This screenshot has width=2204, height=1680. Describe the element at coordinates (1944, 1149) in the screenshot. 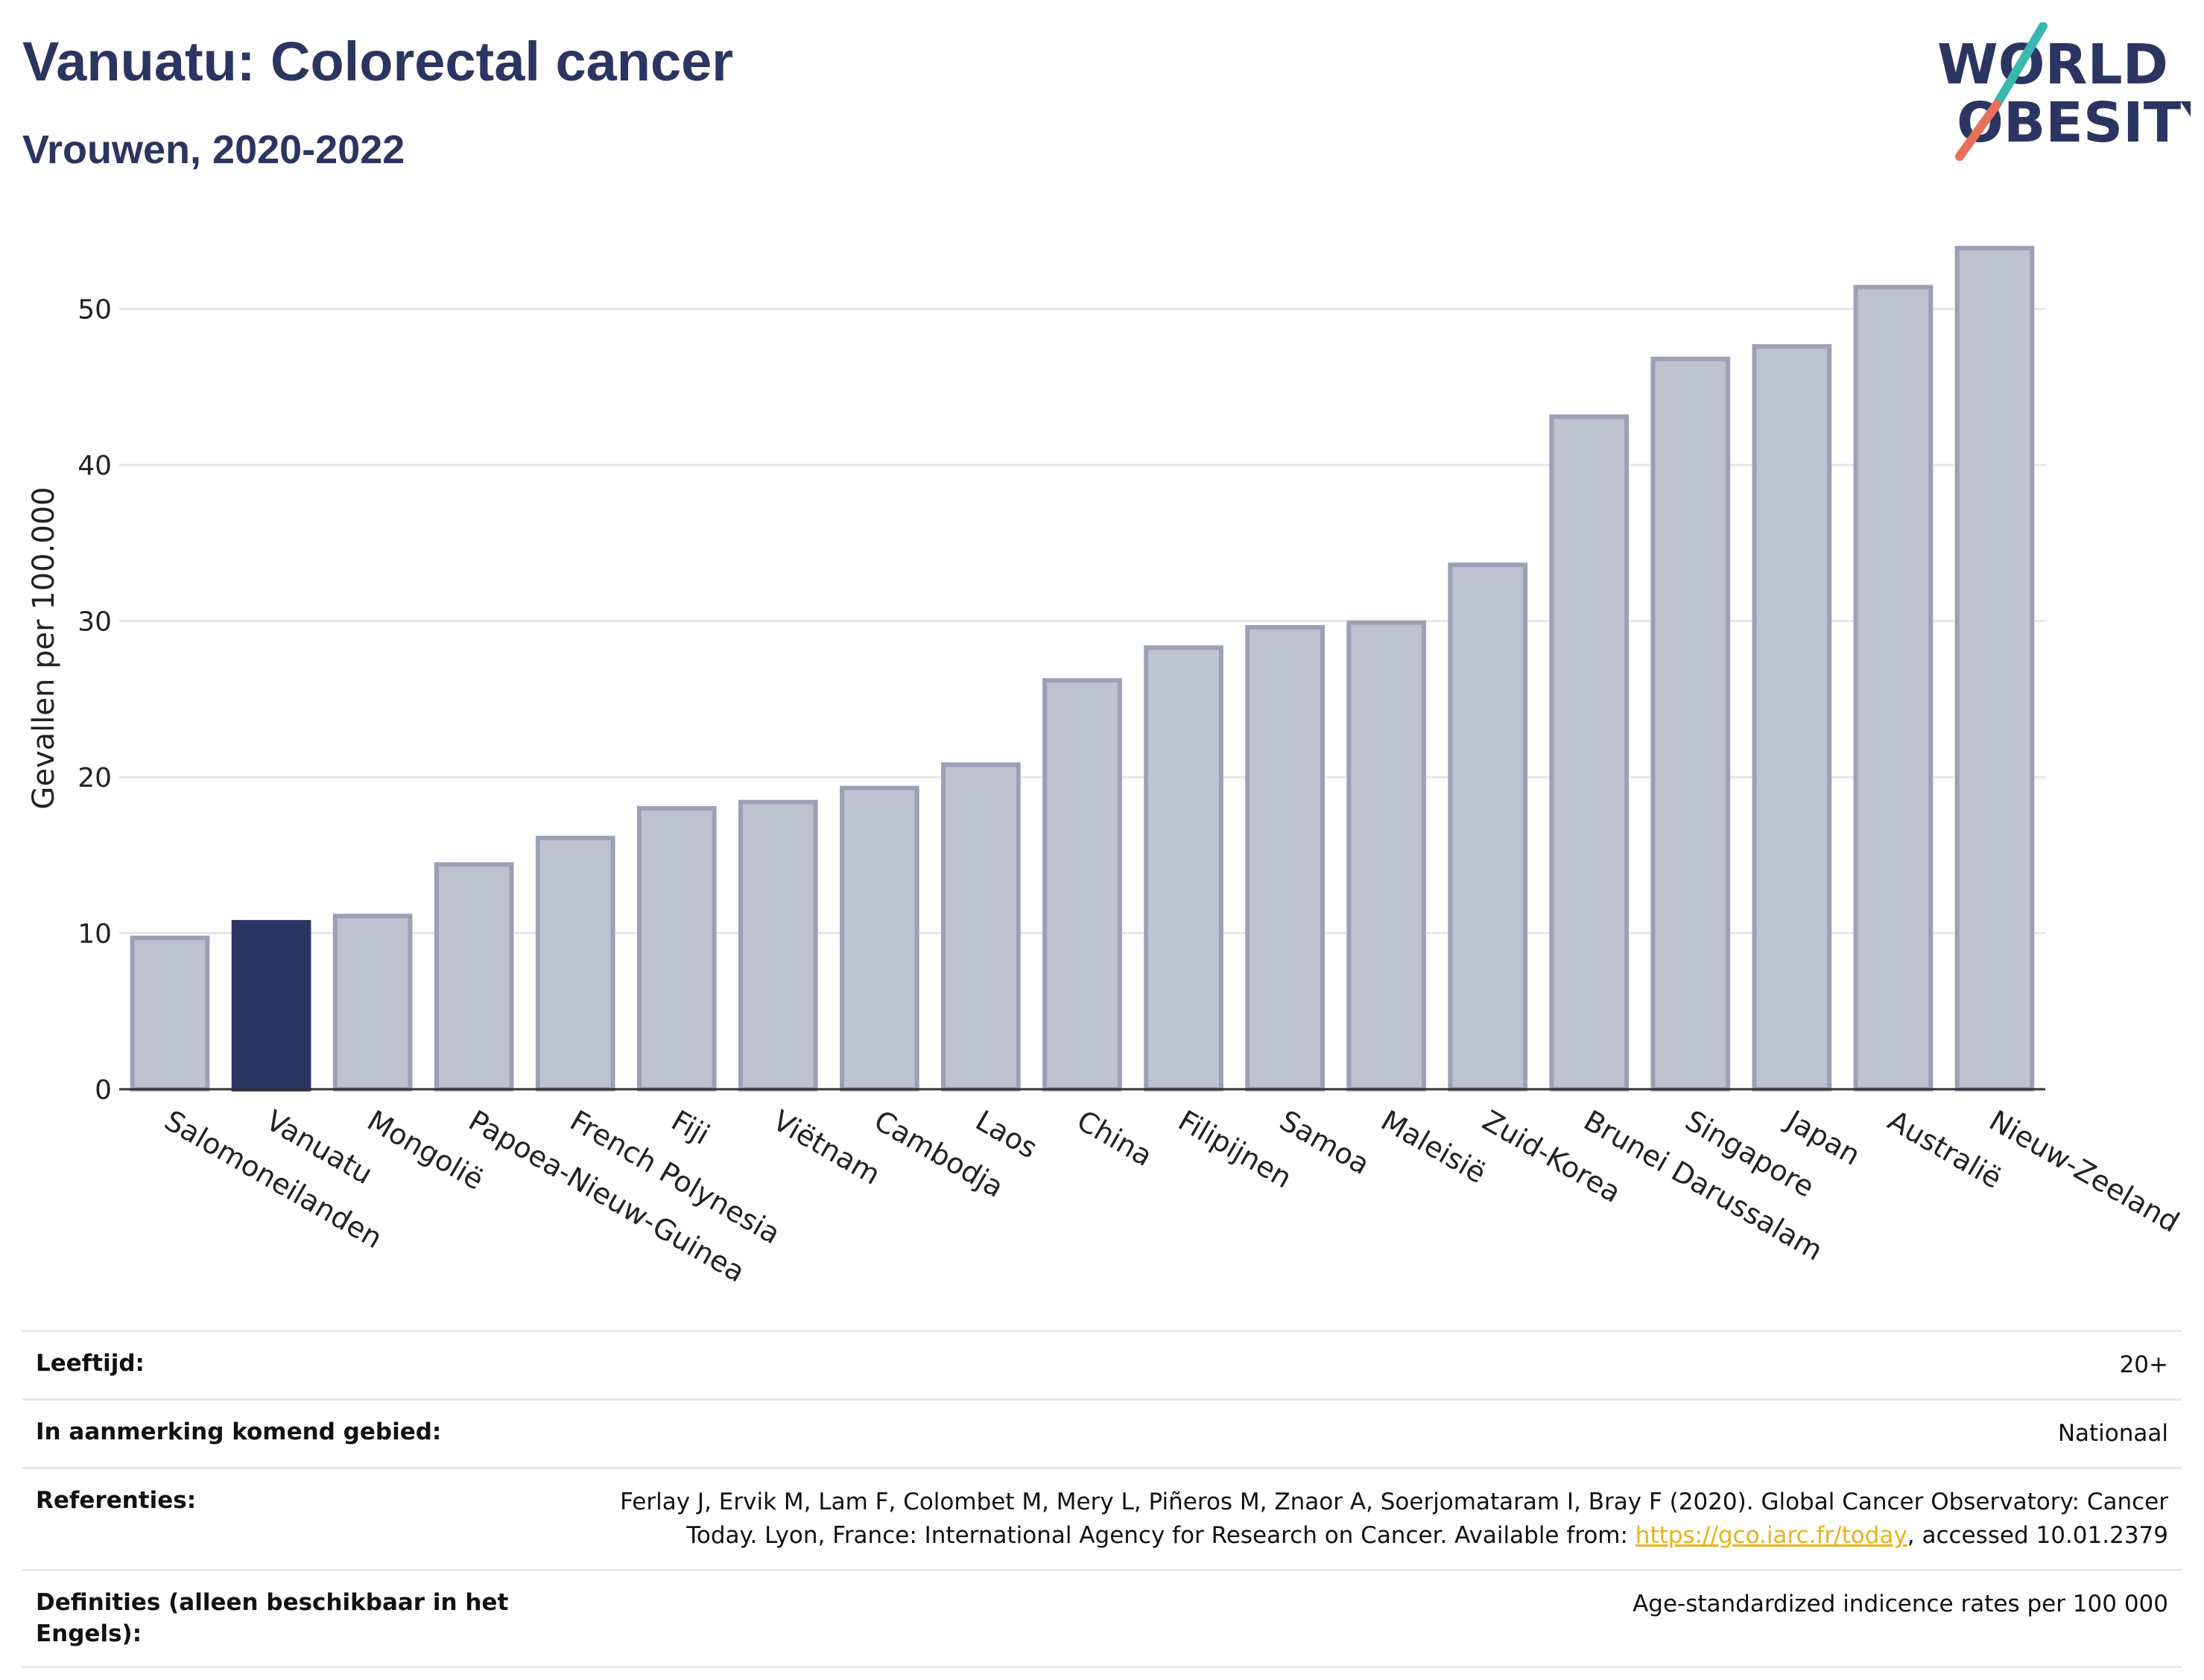

I see `x-tick-label: Australië` at that location.